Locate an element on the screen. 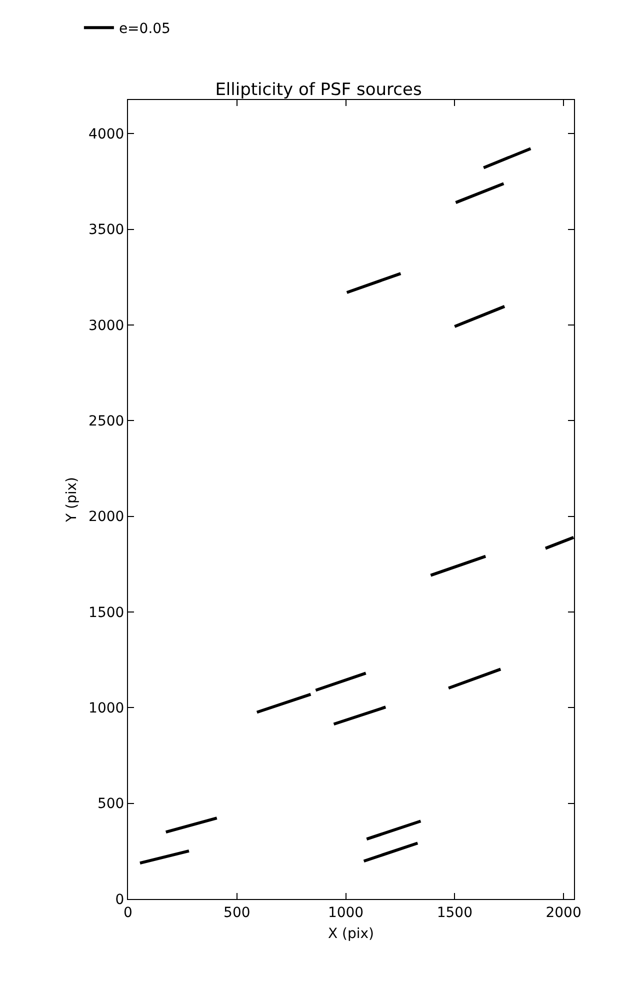  y-tick-label: 1000 is located at coordinates (106, 708).